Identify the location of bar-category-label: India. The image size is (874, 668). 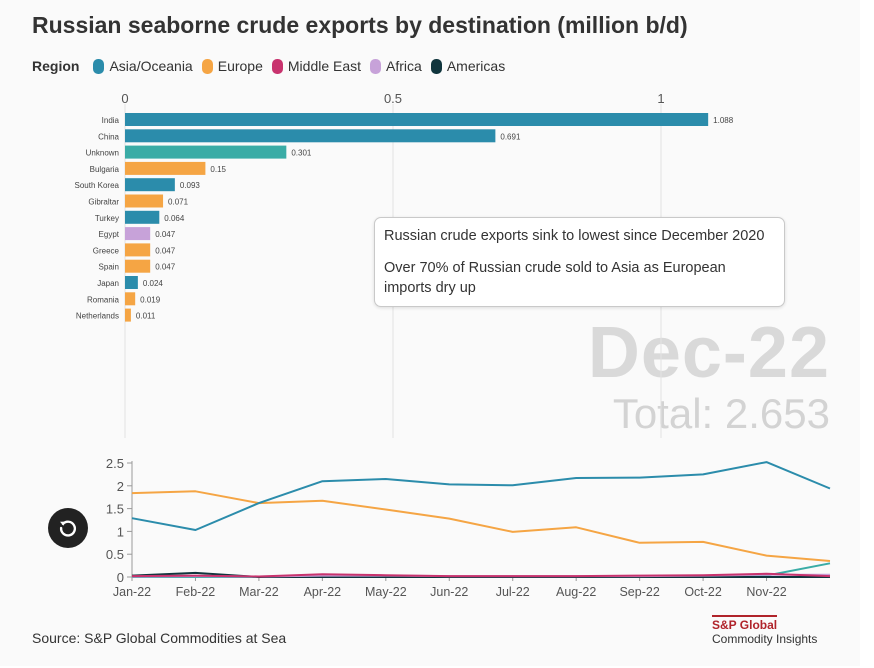
(111, 120).